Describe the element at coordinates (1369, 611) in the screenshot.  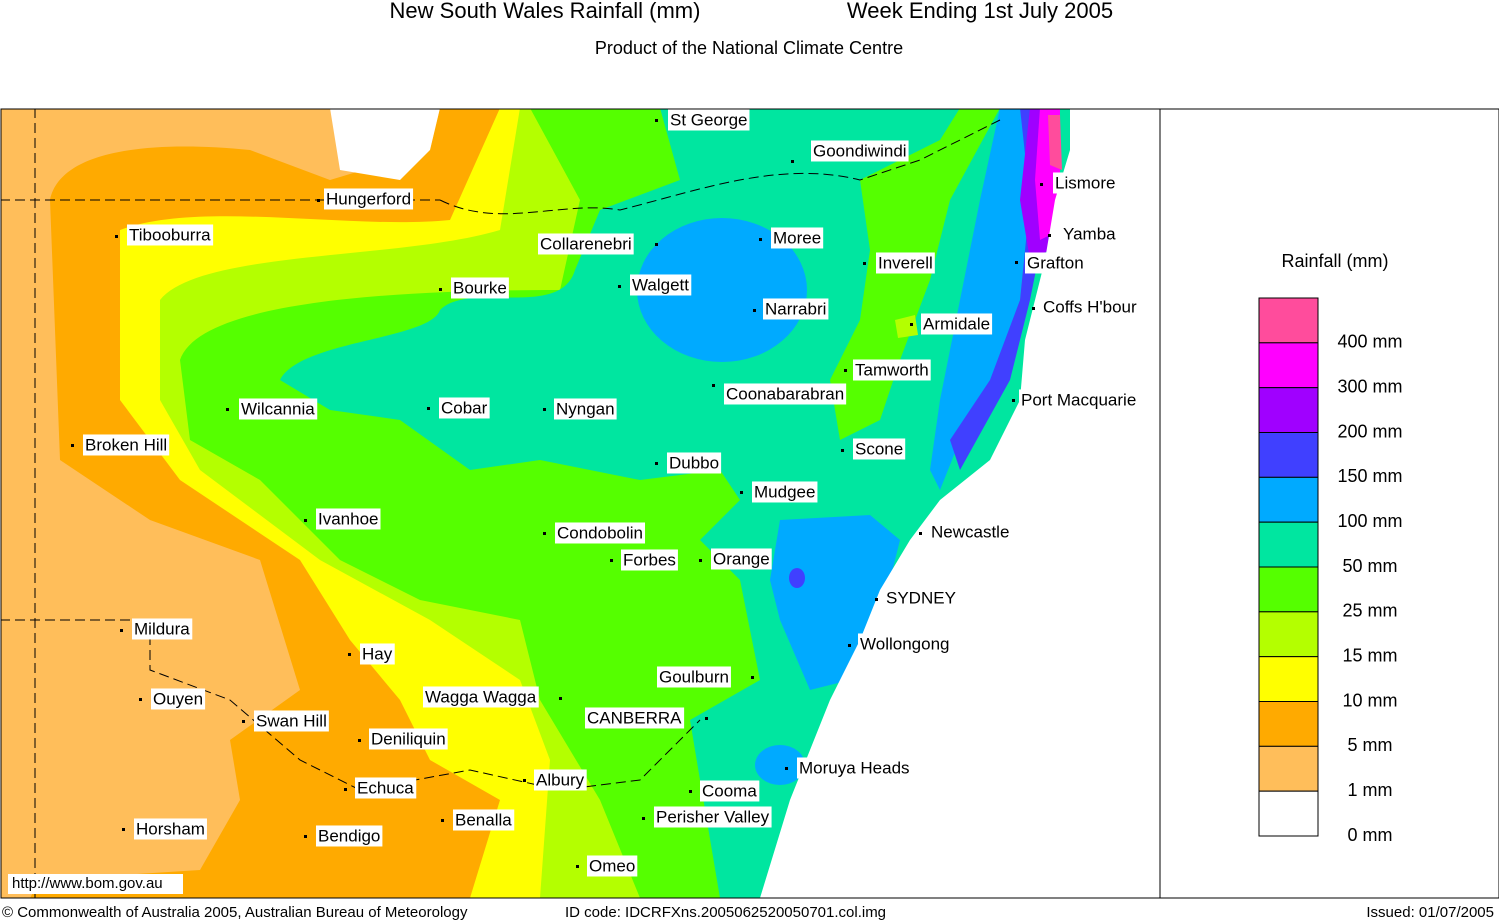
I see `legend-label: 25 mm` at that location.